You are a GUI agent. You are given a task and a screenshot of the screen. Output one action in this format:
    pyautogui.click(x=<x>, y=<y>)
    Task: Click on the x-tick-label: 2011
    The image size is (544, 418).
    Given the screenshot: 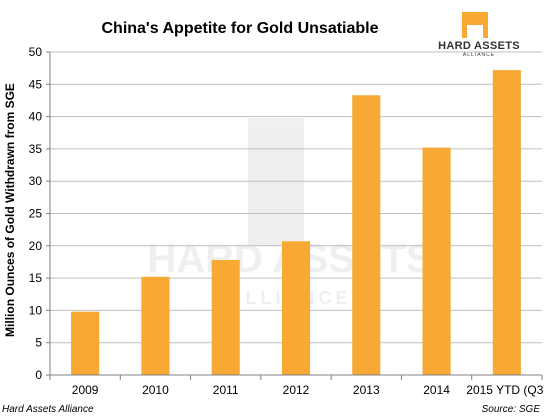 What is the action you would take?
    pyautogui.click(x=226, y=390)
    